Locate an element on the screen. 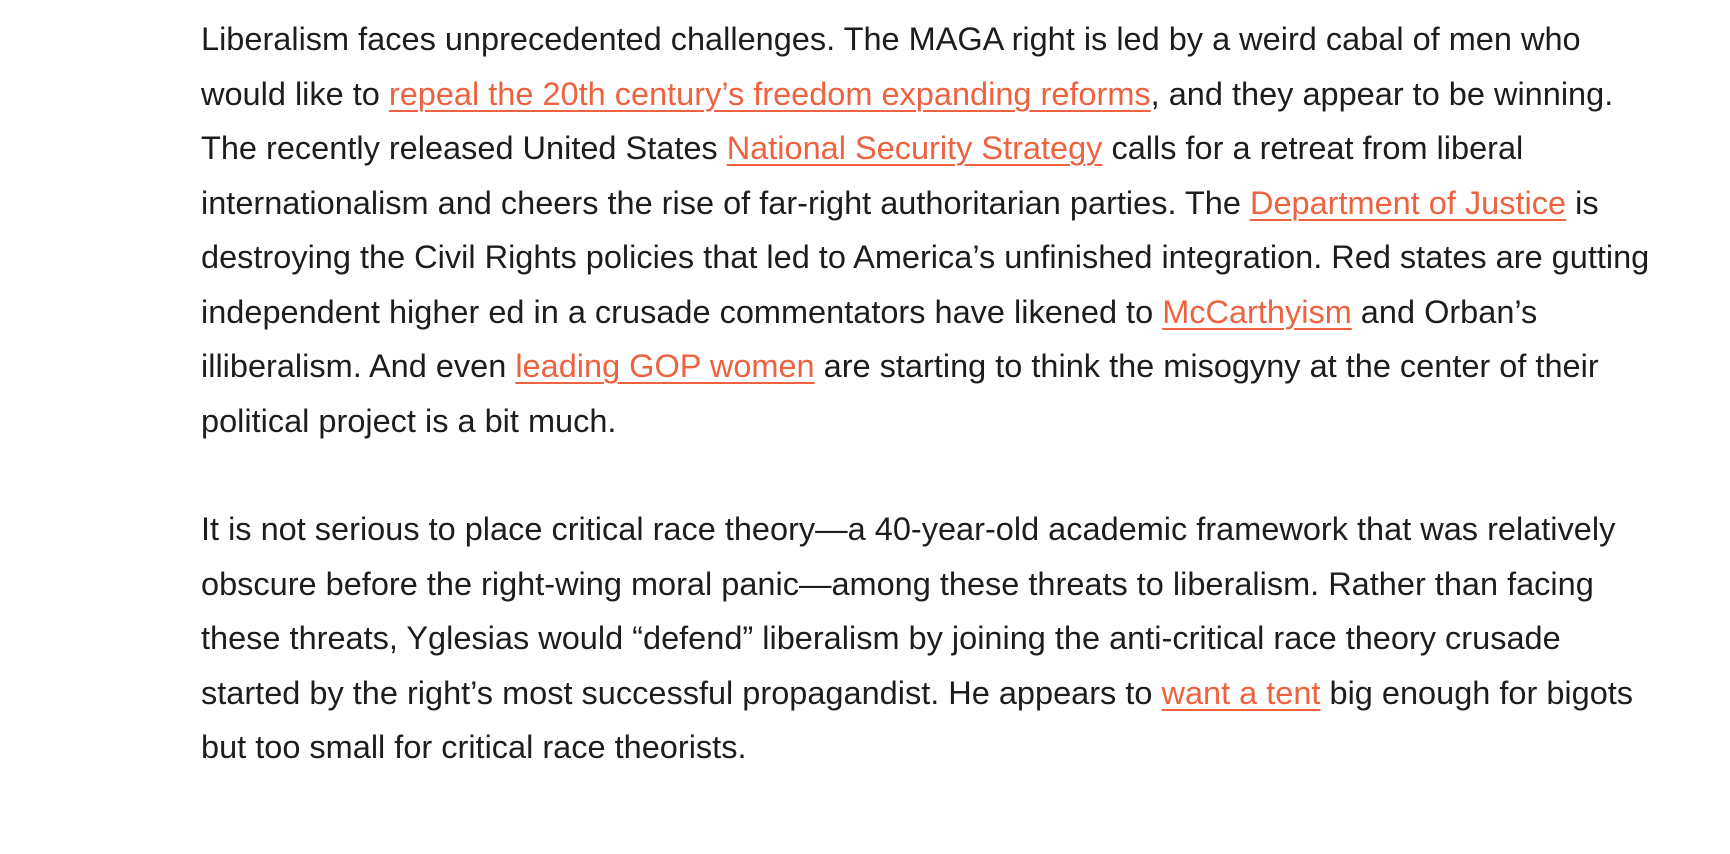 This screenshot has width=1730, height=854. paragraph-text: and Orban’s illiberalism. And even is located at coordinates (869, 339).